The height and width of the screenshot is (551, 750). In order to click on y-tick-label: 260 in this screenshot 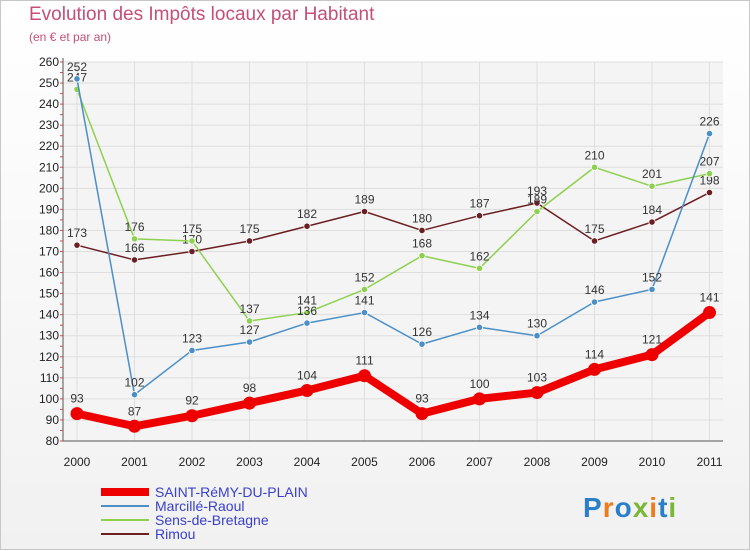, I will do `click(49, 62)`.